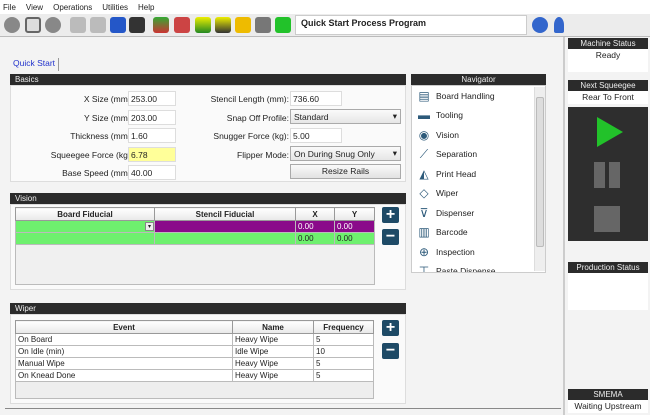 This screenshot has width=650, height=415. Describe the element at coordinates (124, 327) in the screenshot. I see `col-event: Event` at that location.